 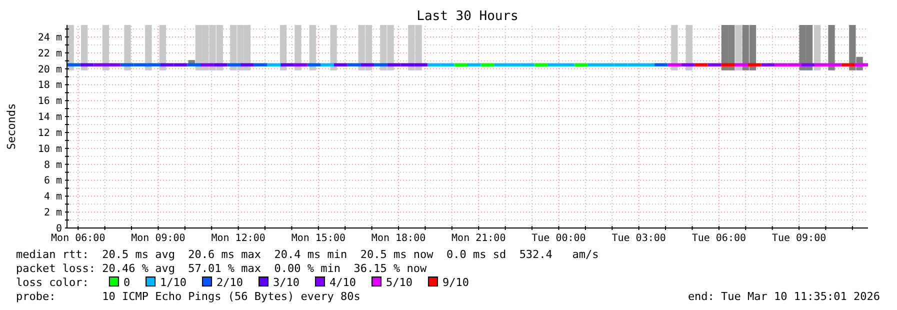 I want to click on text: end: Tue Mar 10 11:35:01 2026, so click(x=784, y=296).